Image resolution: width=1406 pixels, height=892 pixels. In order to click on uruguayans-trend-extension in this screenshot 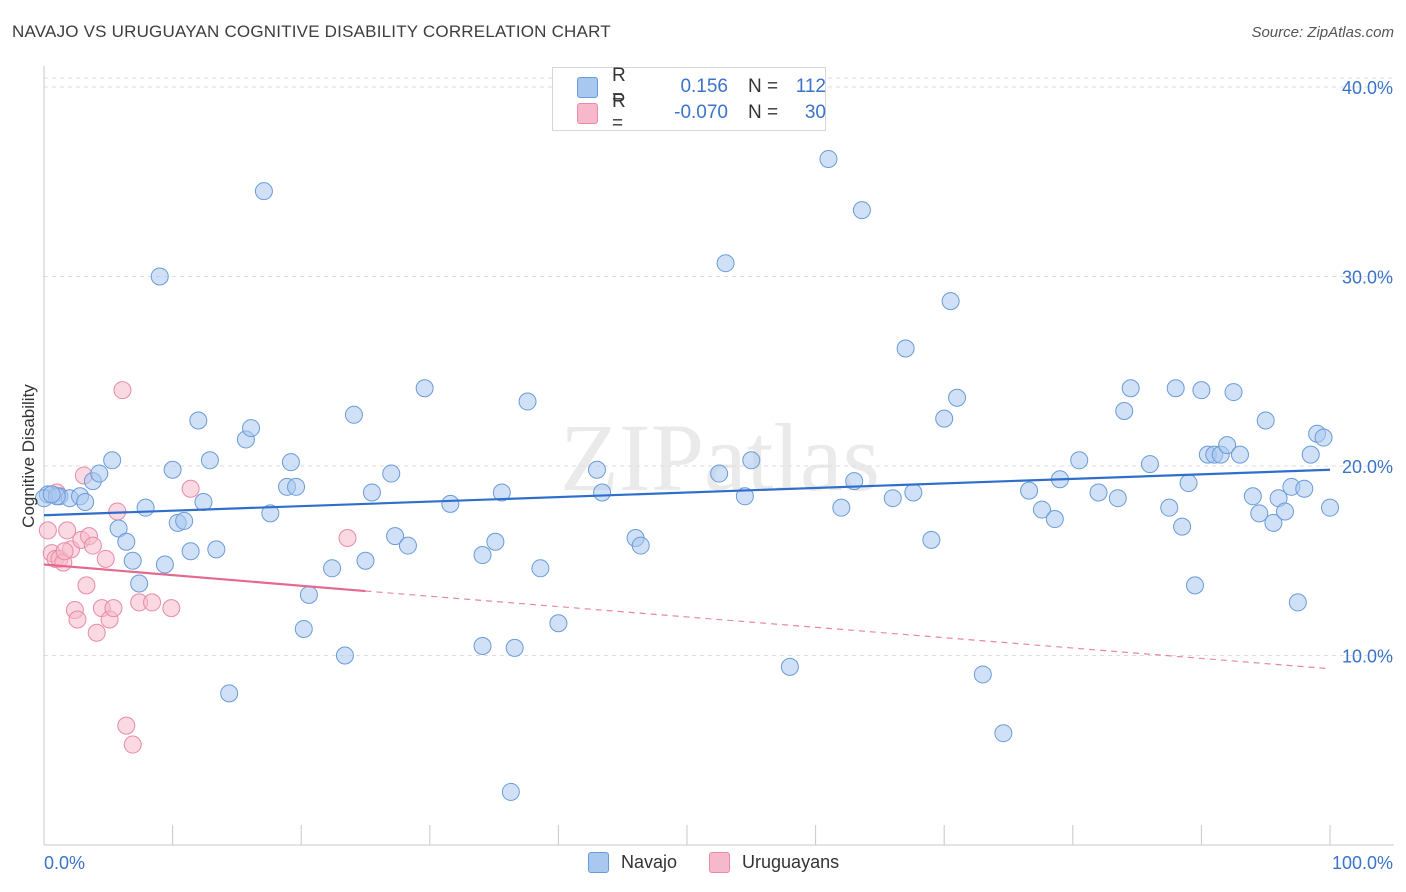, I will do `click(848, 630)`.